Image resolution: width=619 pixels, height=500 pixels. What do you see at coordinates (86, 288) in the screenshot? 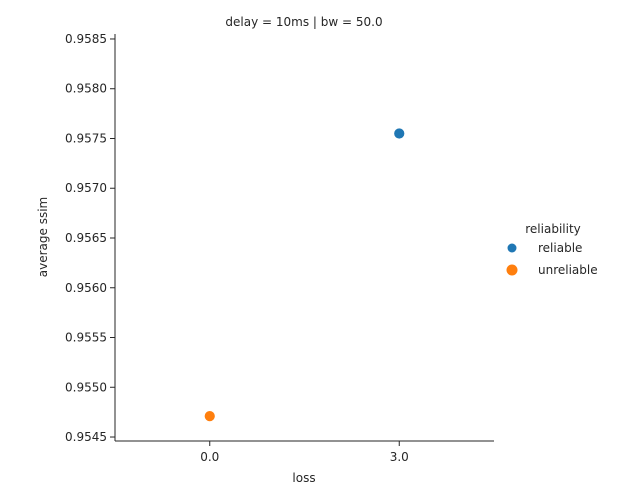
I see `y-tick-label: 0.9560` at bounding box center [86, 288].